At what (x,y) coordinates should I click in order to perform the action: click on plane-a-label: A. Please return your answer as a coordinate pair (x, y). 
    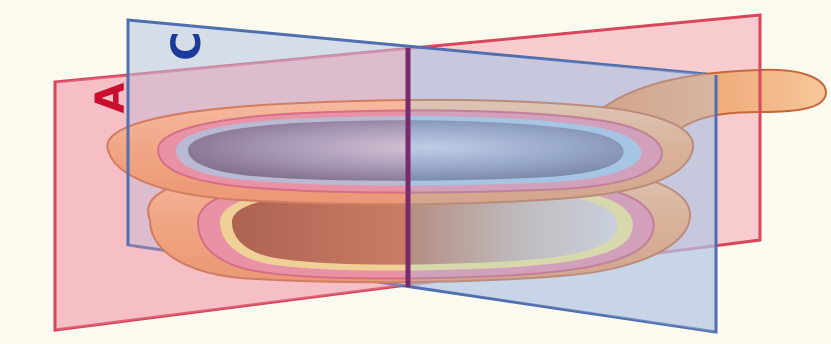
    Looking at the image, I should click on (111, 97).